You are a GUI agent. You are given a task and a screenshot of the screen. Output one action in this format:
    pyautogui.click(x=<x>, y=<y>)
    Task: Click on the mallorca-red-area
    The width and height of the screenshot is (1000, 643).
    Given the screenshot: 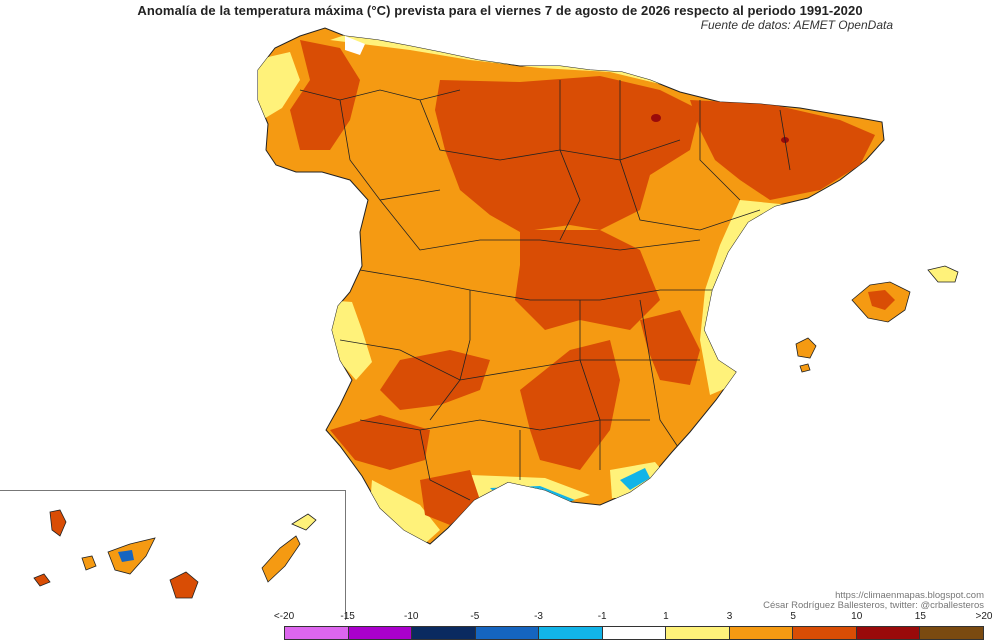 What is the action you would take?
    pyautogui.click(x=881, y=300)
    